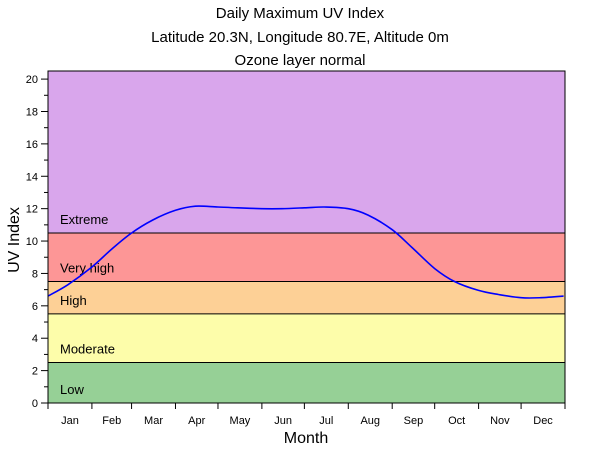  What do you see at coordinates (87, 349) in the screenshot?
I see `band-label-moderate: Moderate` at bounding box center [87, 349].